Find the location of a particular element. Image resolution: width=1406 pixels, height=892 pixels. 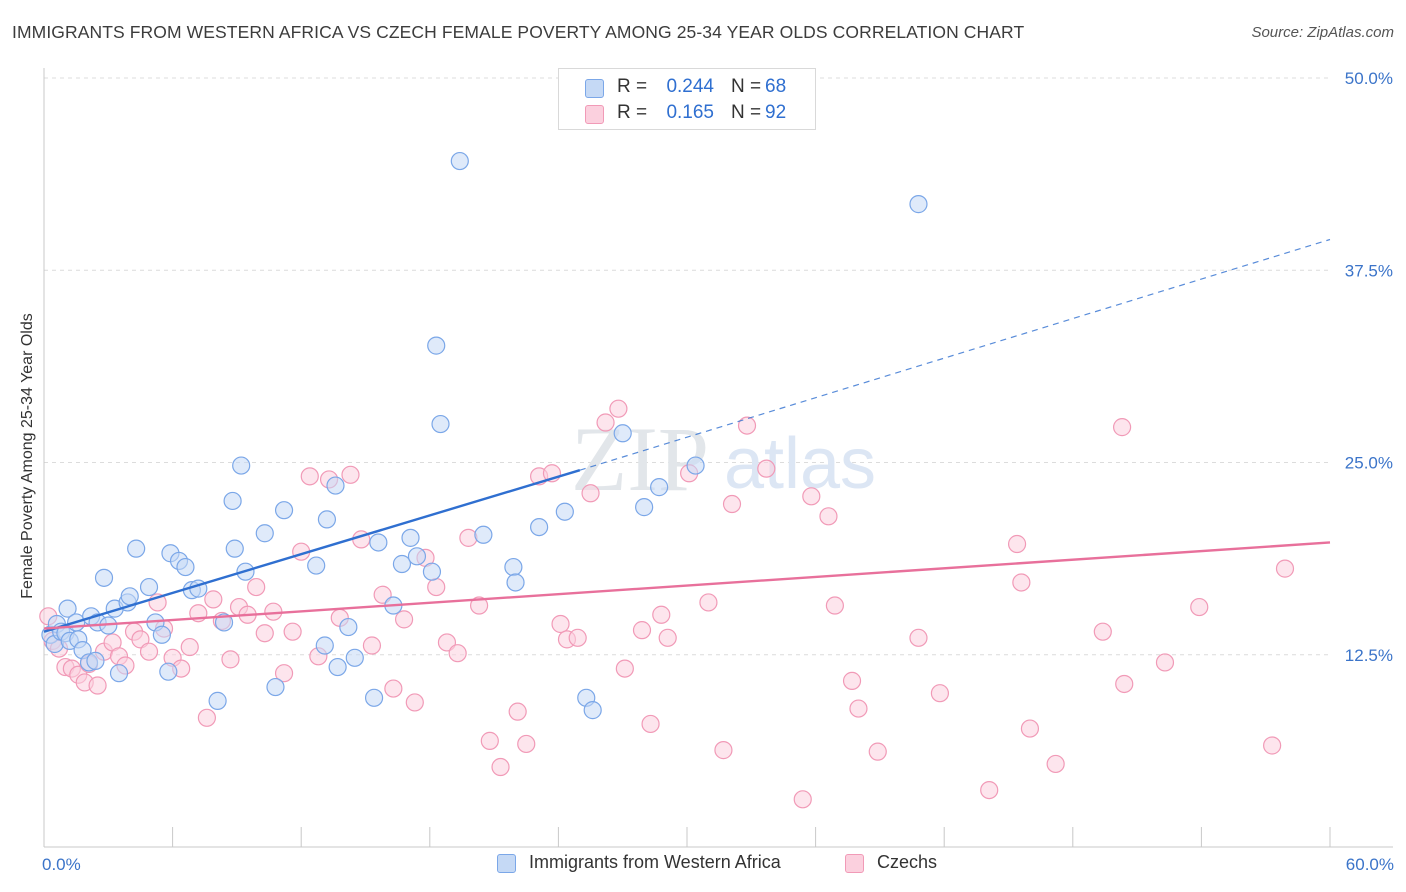

legend: Immigrants from Western Africa Czechs is located at coordinates (703, 865).